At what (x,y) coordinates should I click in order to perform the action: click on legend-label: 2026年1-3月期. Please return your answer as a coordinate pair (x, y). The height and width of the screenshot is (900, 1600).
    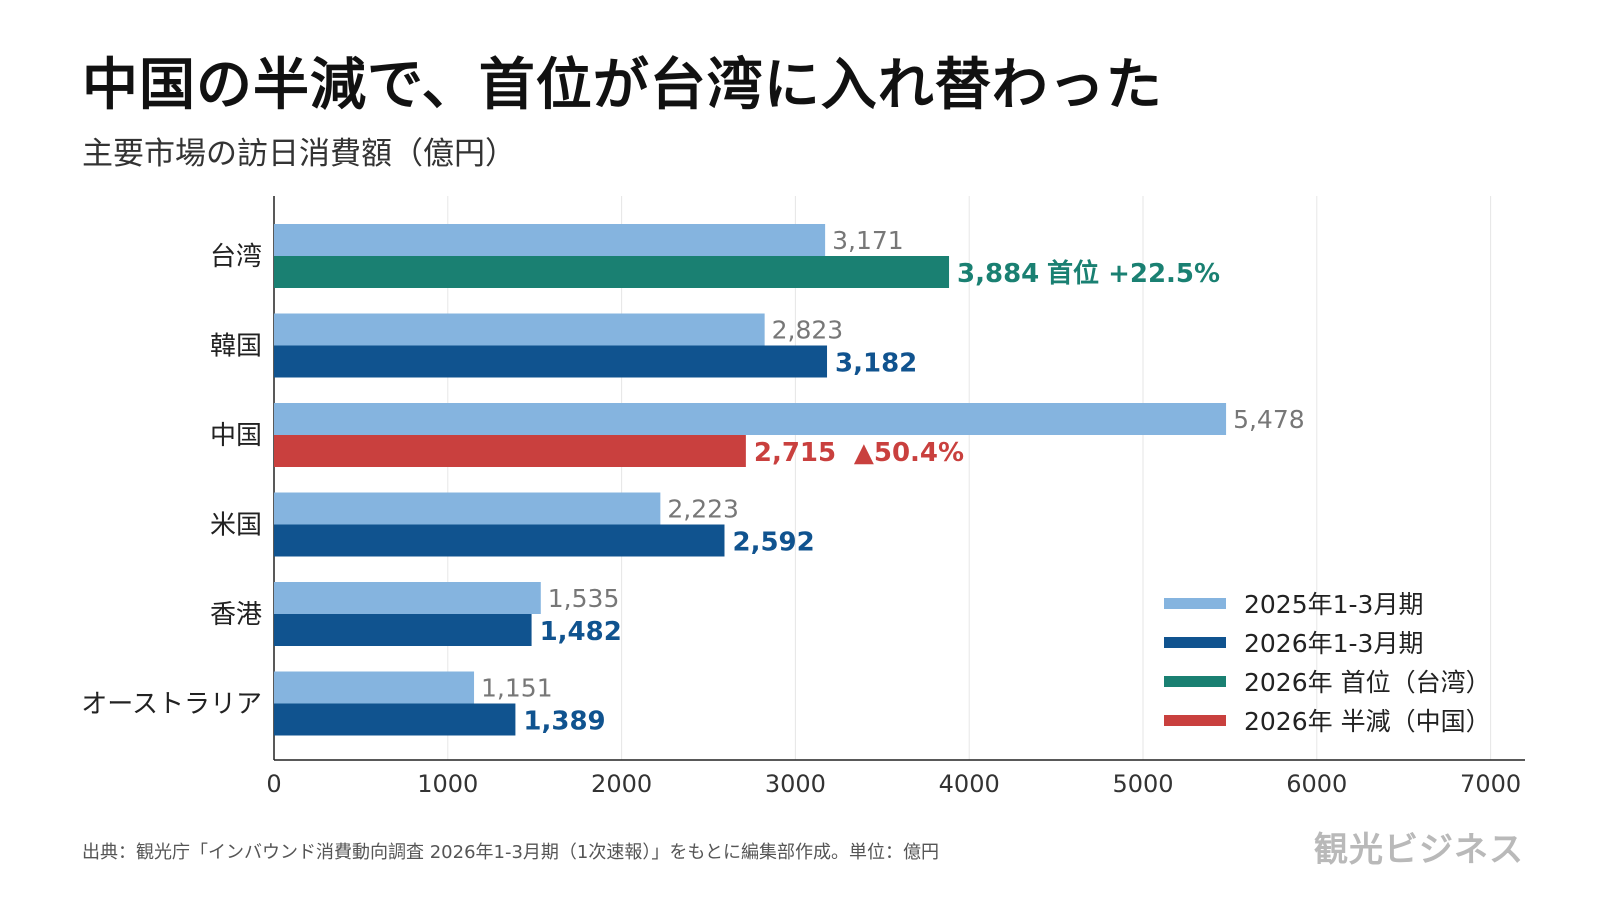
    Looking at the image, I should click on (1333, 643).